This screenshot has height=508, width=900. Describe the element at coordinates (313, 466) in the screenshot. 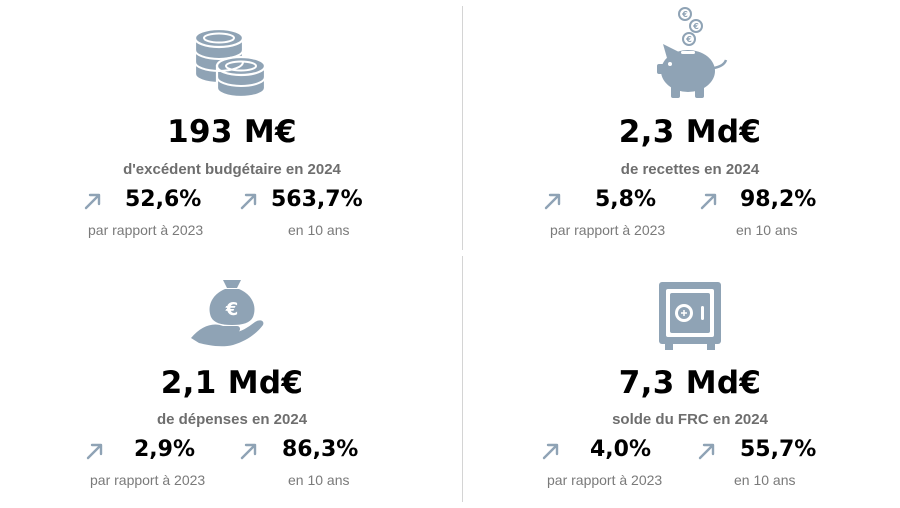

I see `stat-10-years: 86,3% en 10 ans` at that location.